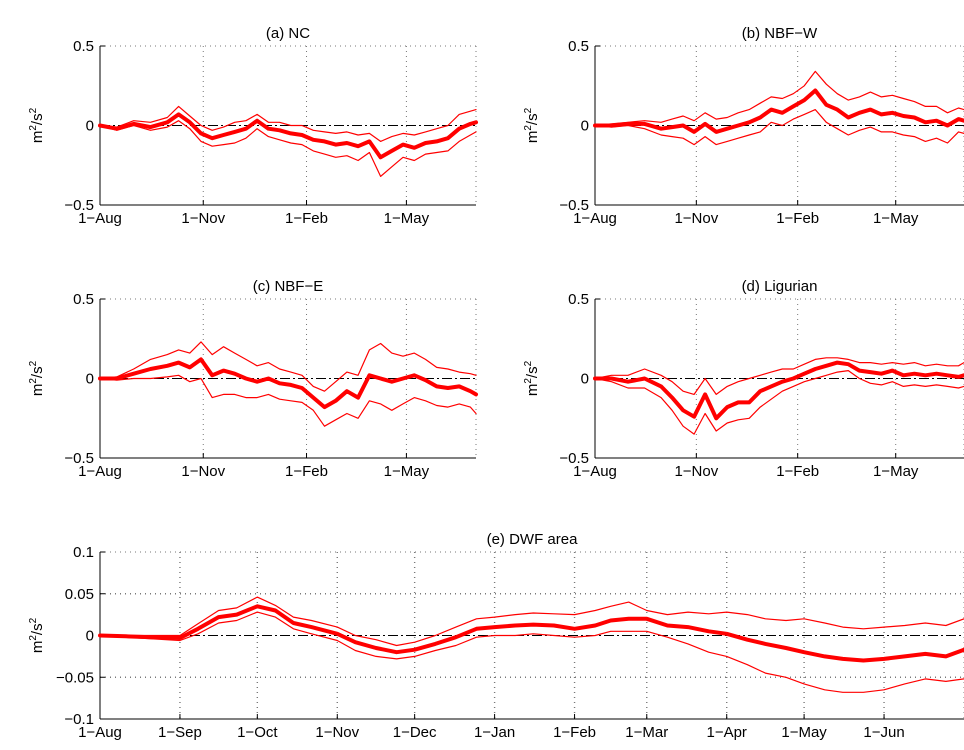  I want to click on panel-title: (c) NBF−E, so click(288, 286).